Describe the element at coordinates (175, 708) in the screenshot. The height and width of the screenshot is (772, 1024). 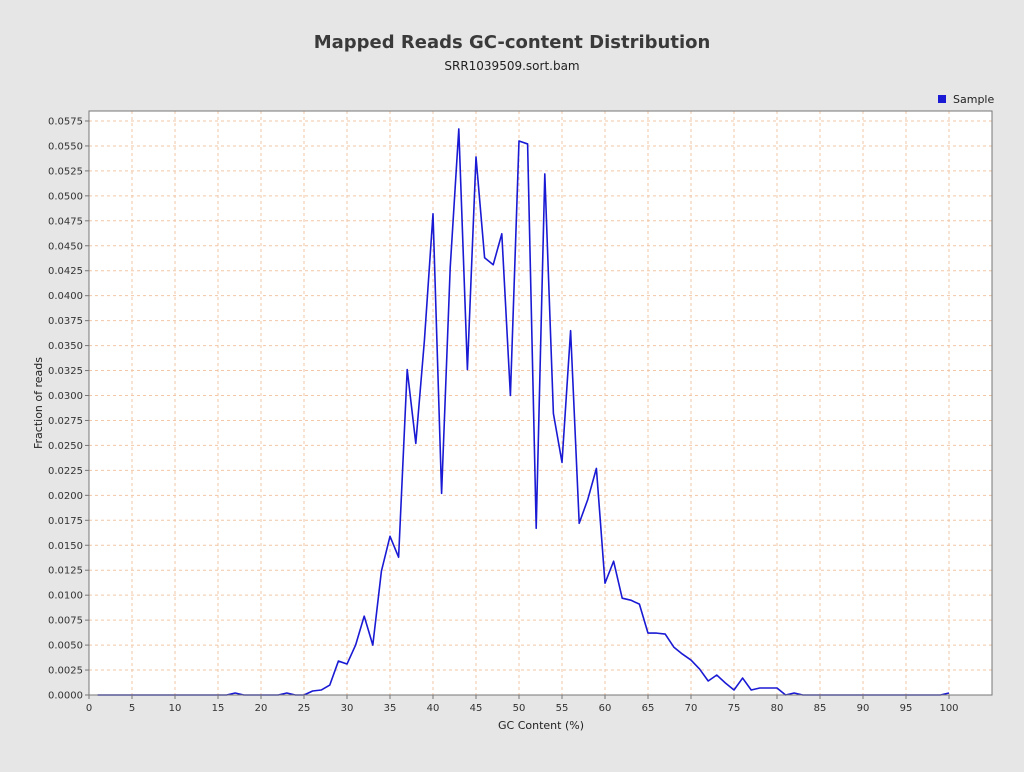
I see `x-tick-label: 10` at that location.